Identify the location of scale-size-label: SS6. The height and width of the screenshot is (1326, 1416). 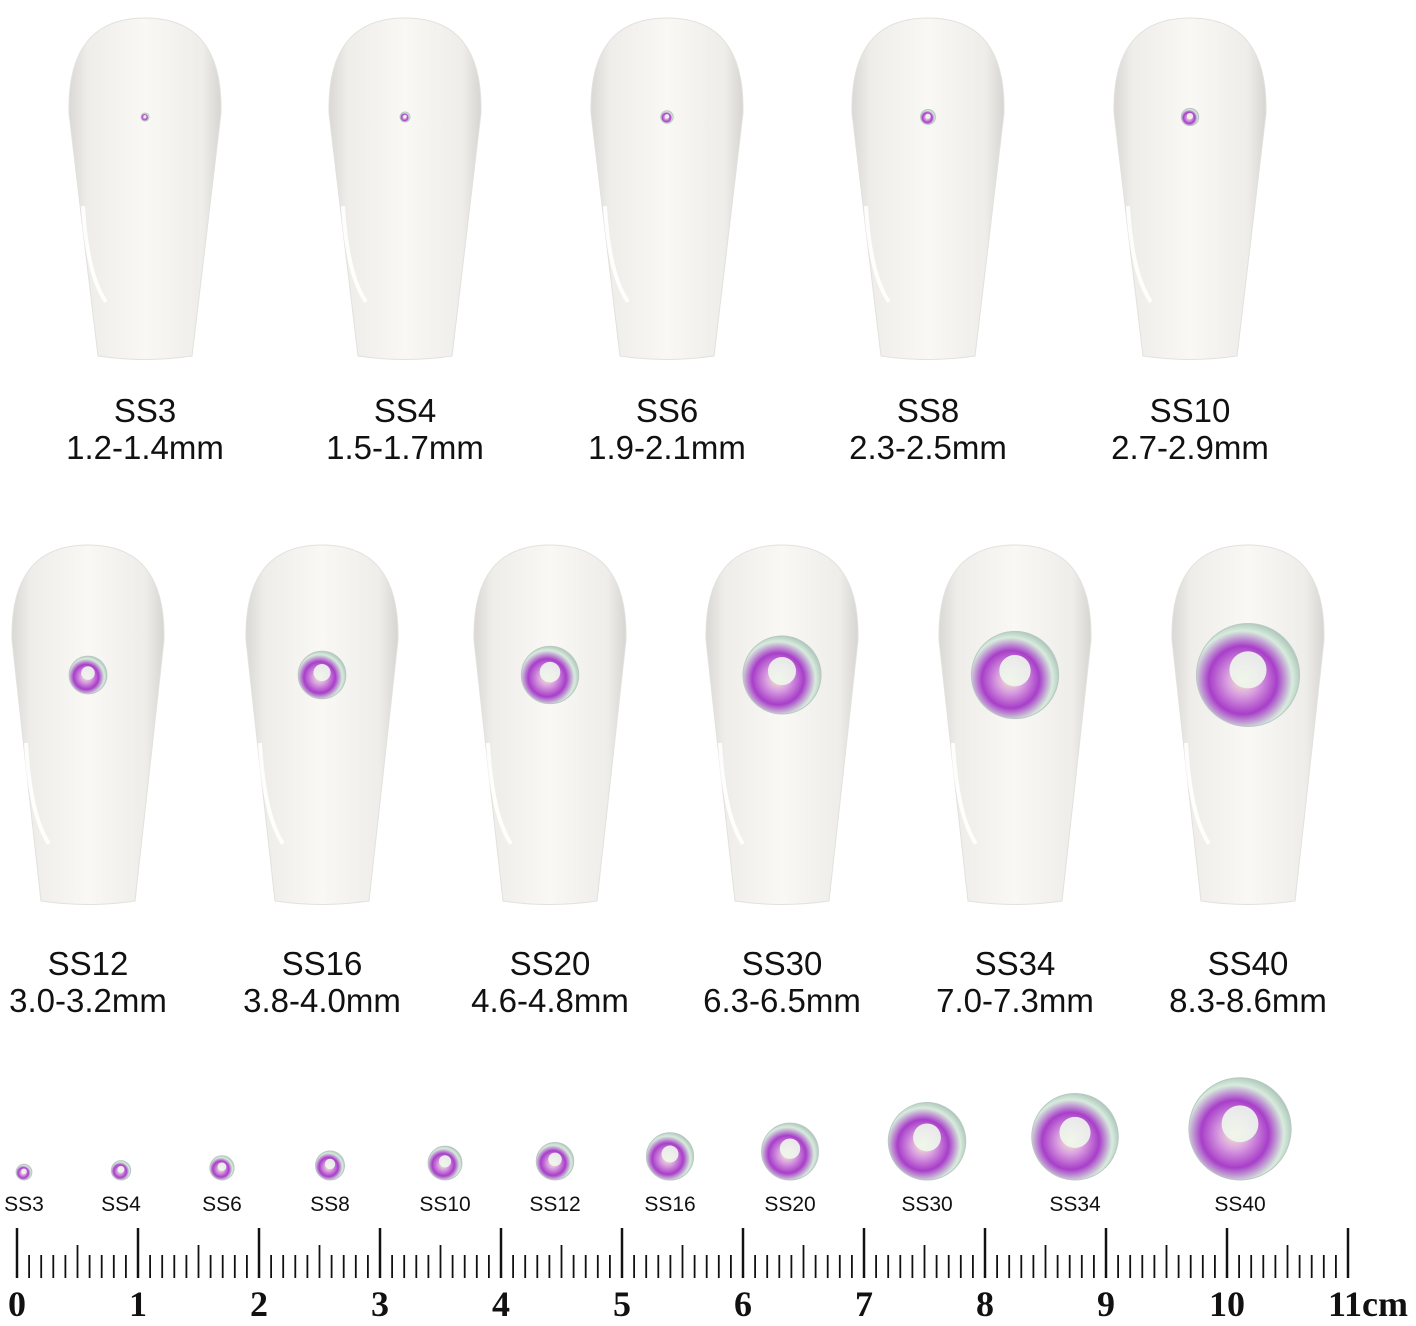
(222, 1204).